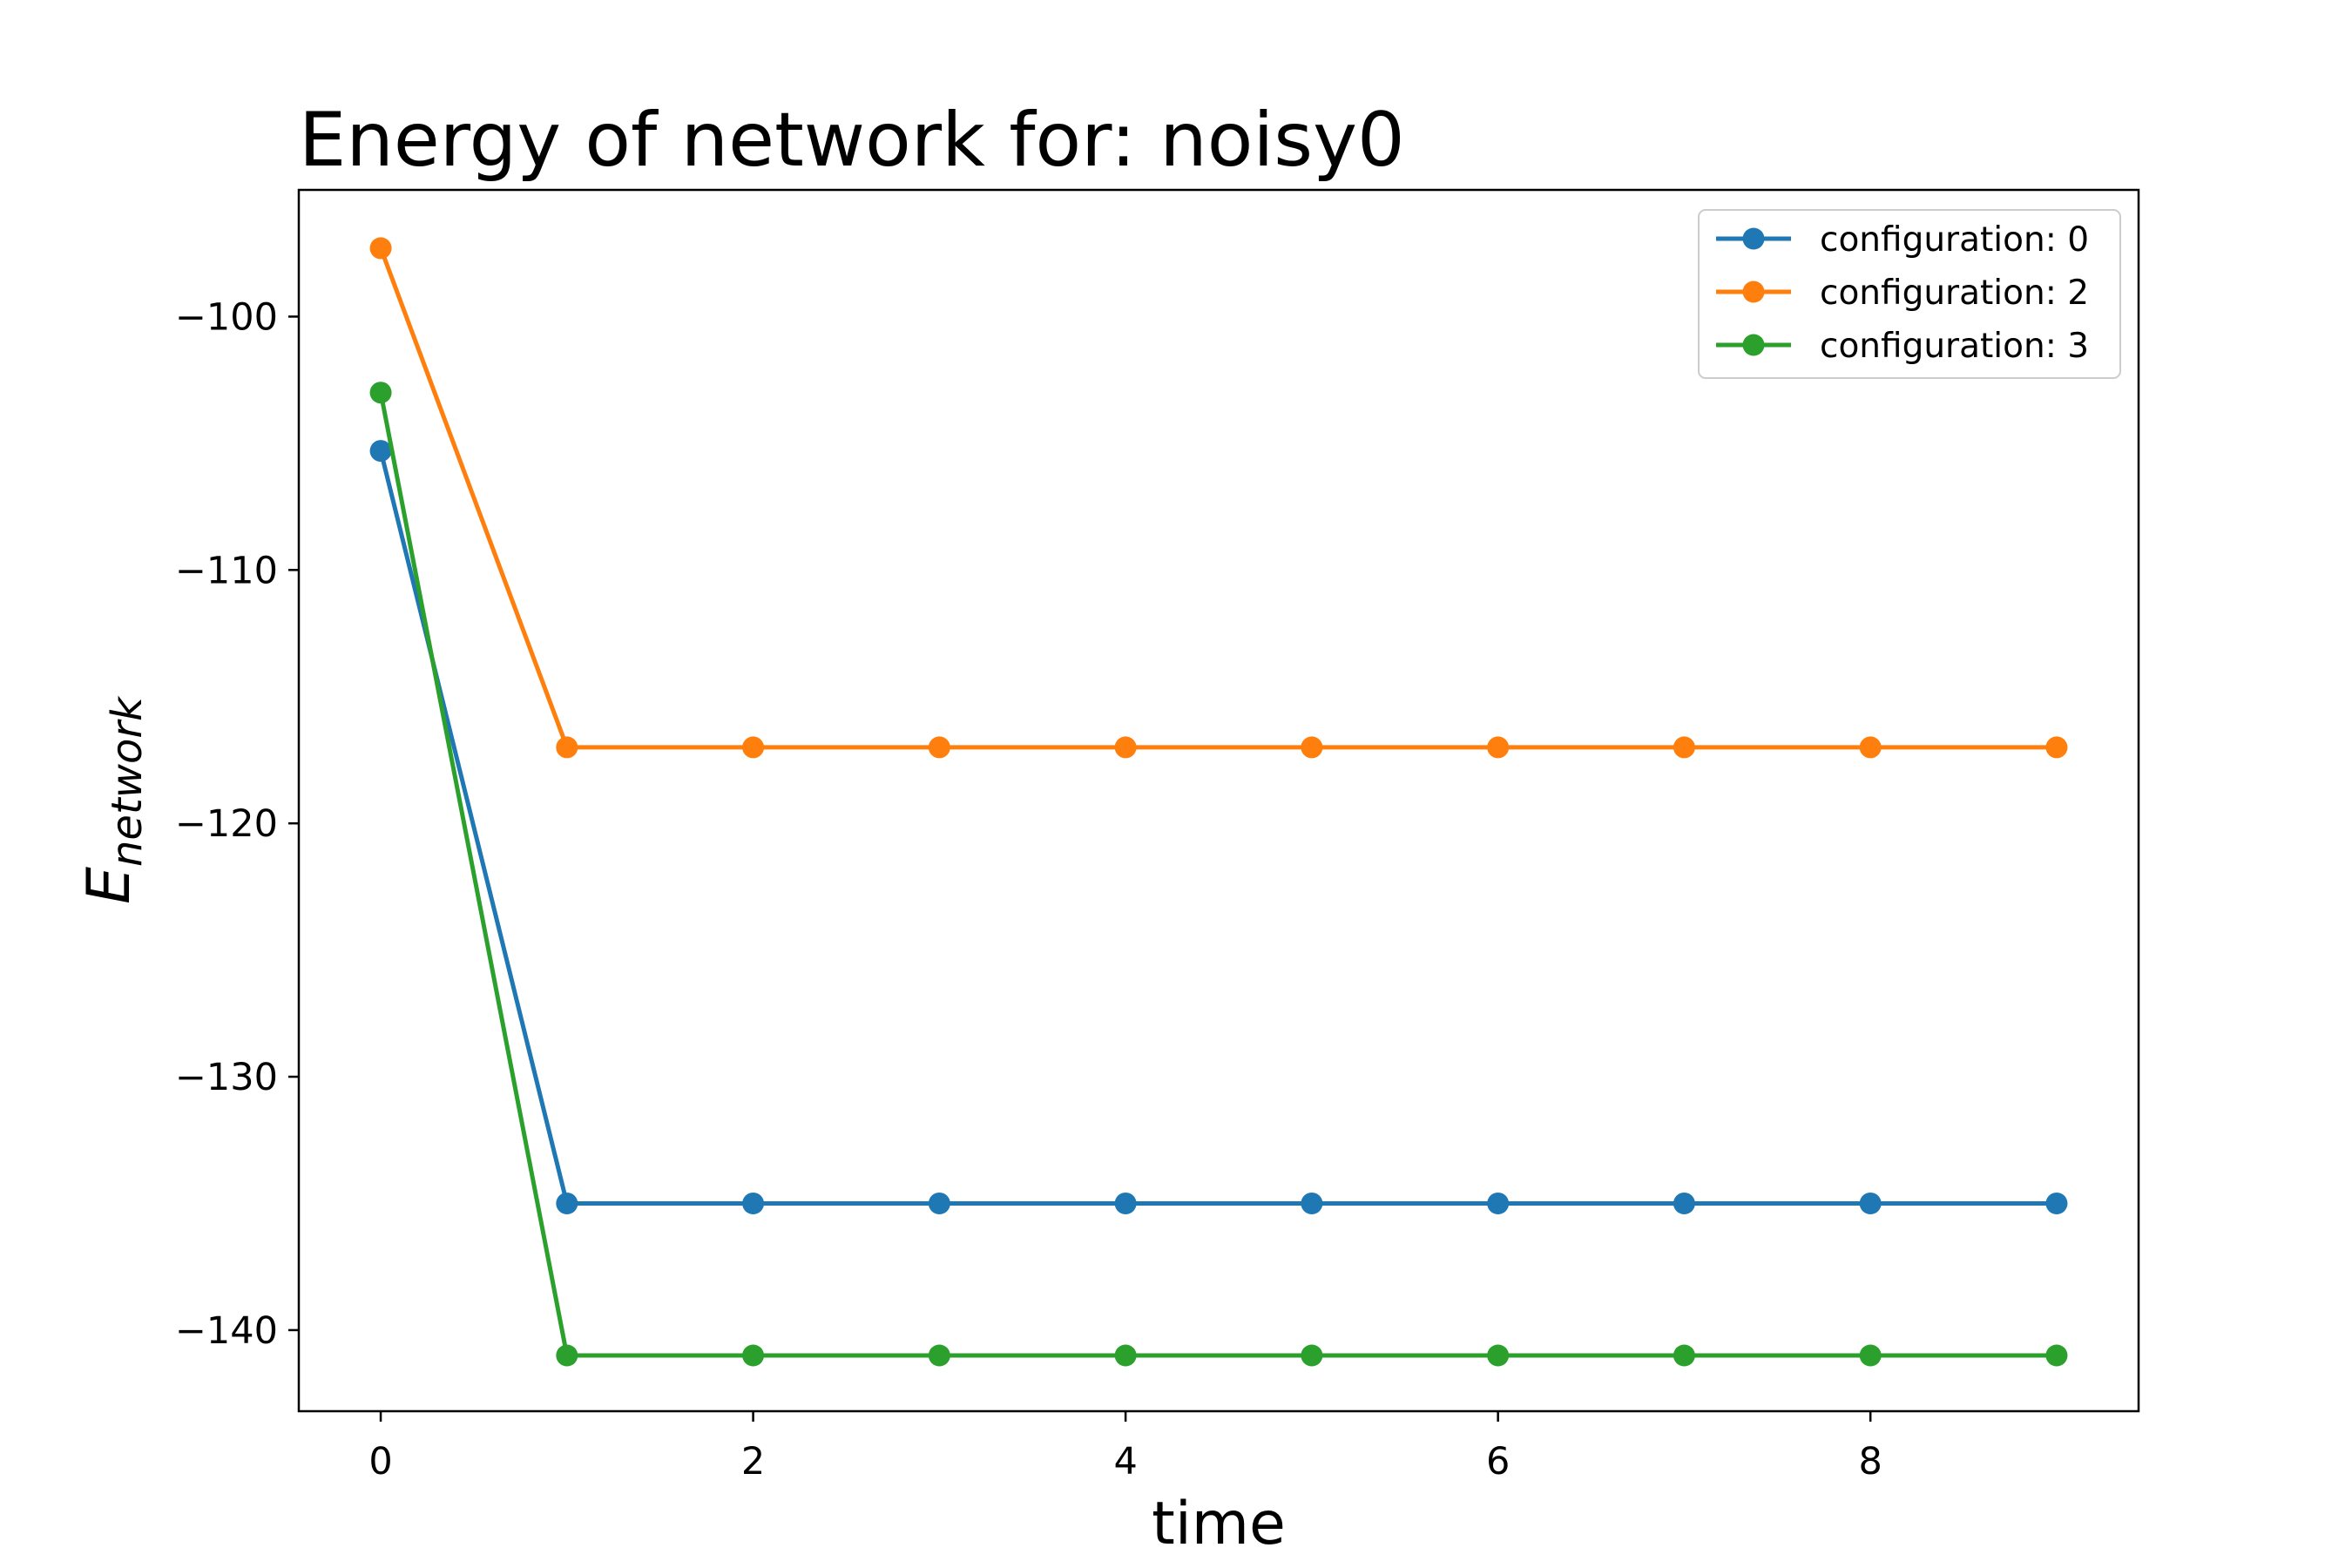  I want to click on y-tick-label-0: −100, so click(226, 317).